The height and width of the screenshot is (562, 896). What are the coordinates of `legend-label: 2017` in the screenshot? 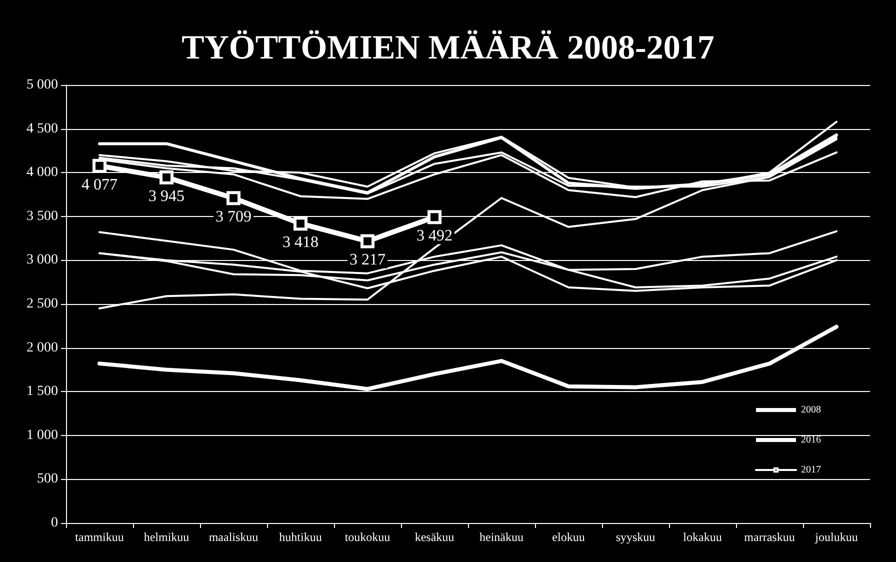 It's located at (811, 470).